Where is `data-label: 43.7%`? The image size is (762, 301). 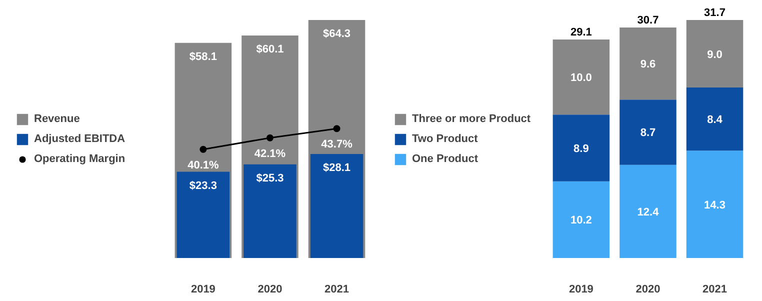 data-label: 43.7% is located at coordinates (337, 144).